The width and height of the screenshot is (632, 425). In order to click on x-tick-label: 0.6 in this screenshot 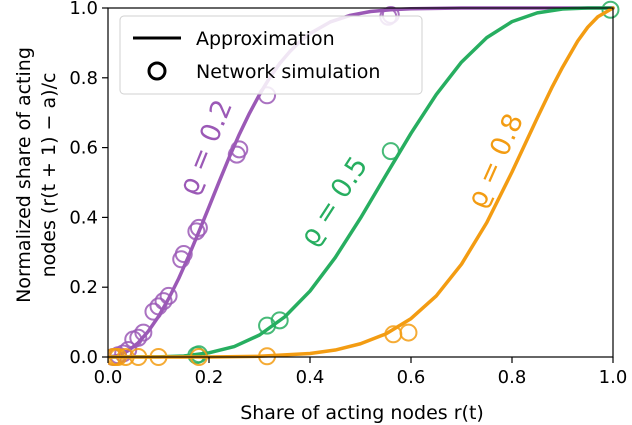, I will do `click(411, 377)`.